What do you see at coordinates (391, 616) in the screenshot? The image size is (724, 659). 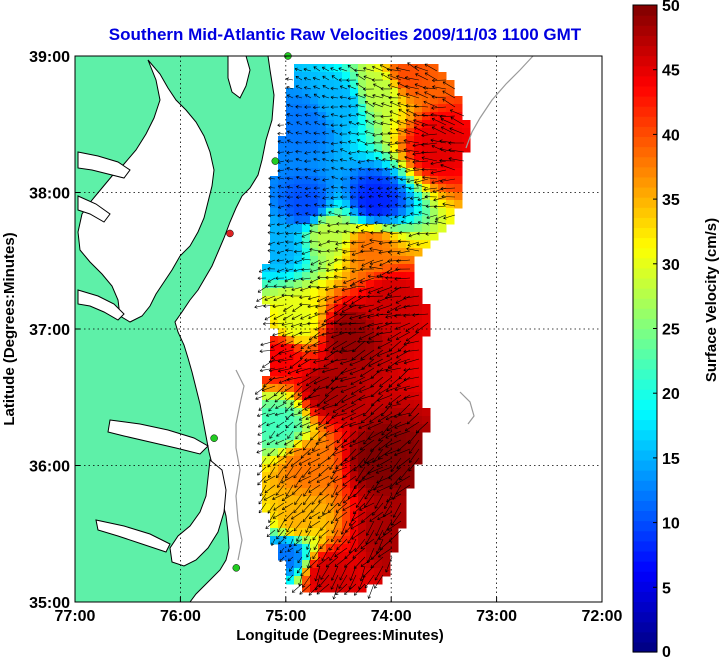 I see `x-tick-label: 74:00` at bounding box center [391, 616].